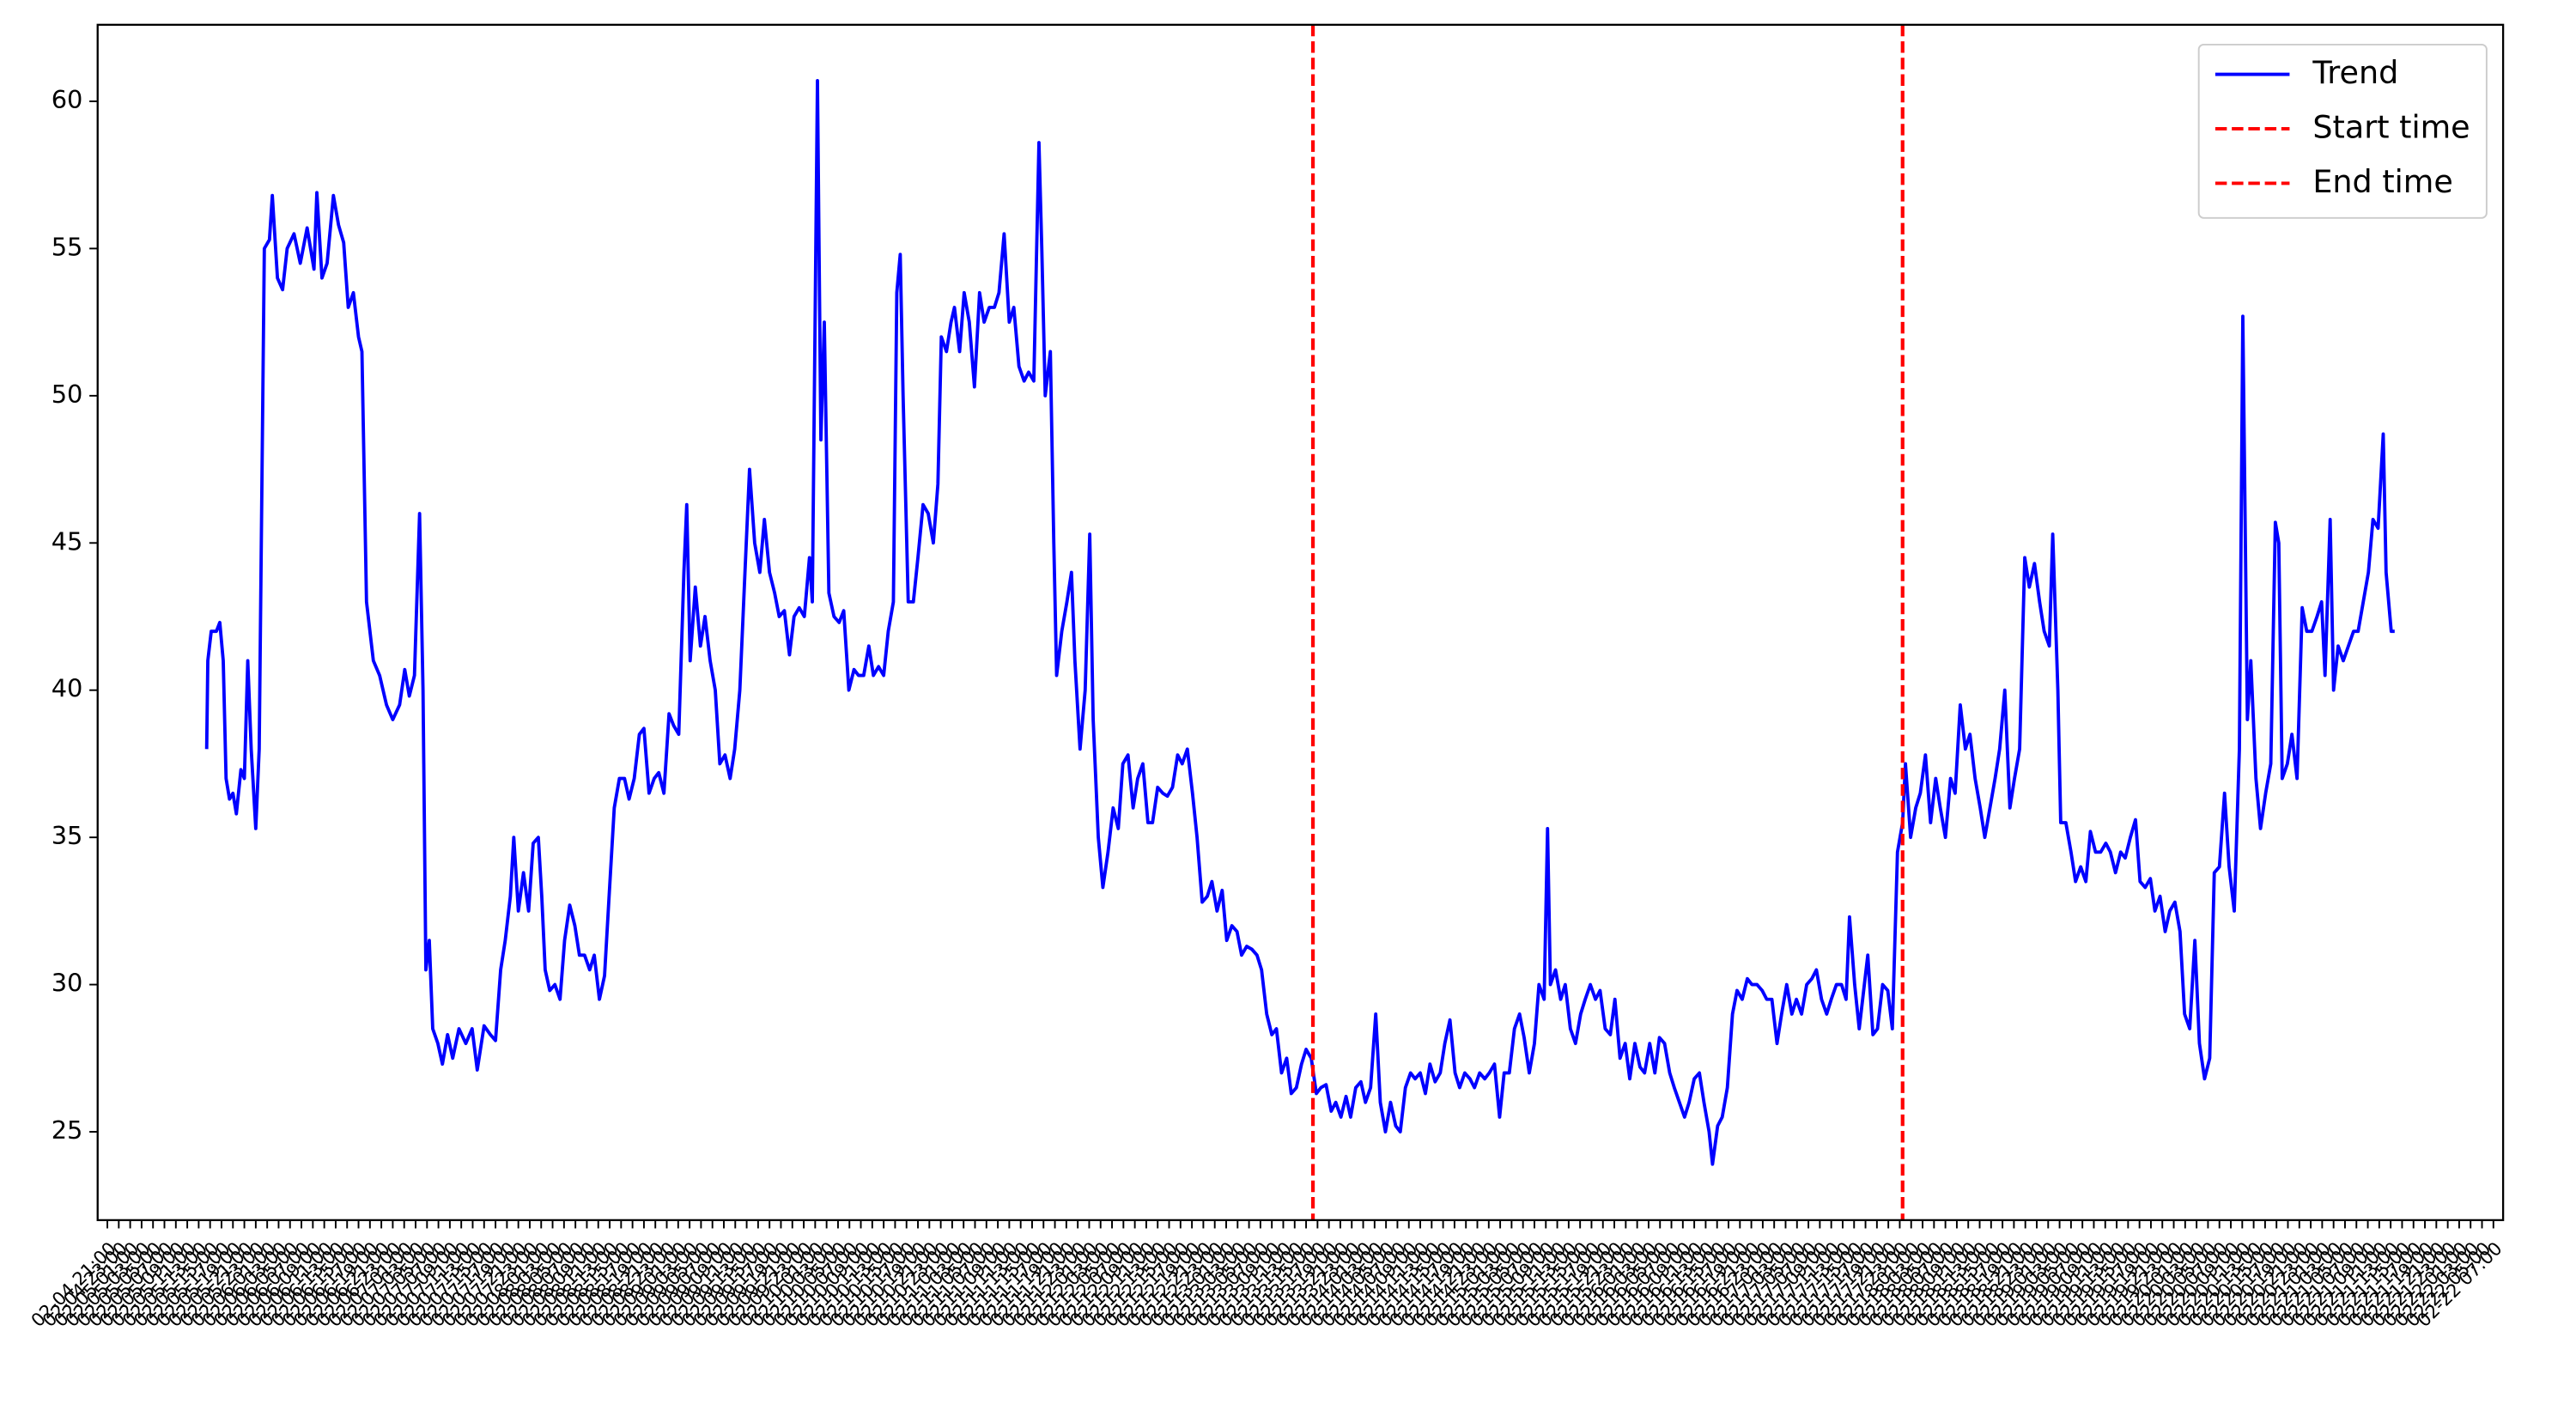 The image size is (2576, 1410). I want to click on y-tick-label: 45, so click(67, 541).